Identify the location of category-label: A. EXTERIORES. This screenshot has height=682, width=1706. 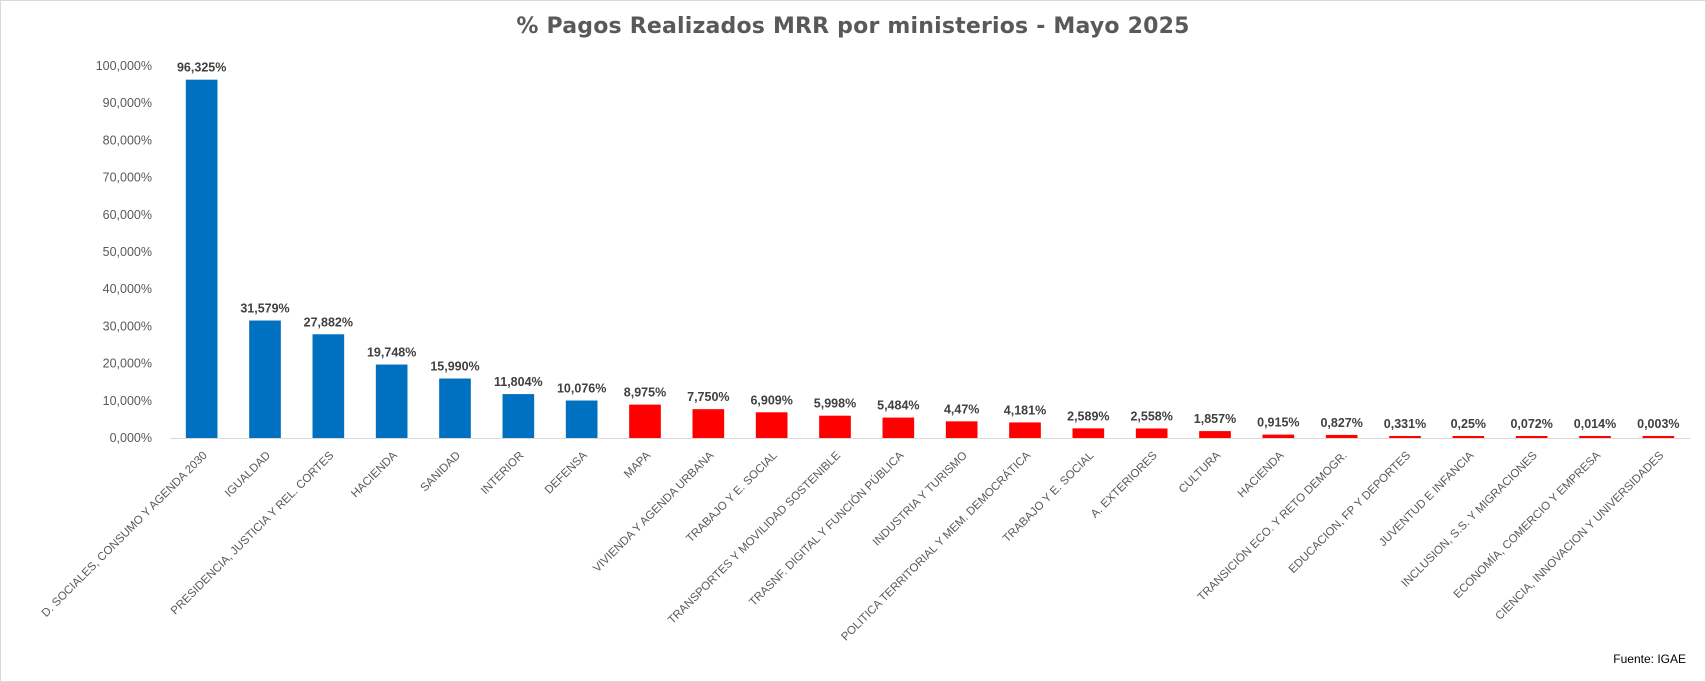
(1124, 484).